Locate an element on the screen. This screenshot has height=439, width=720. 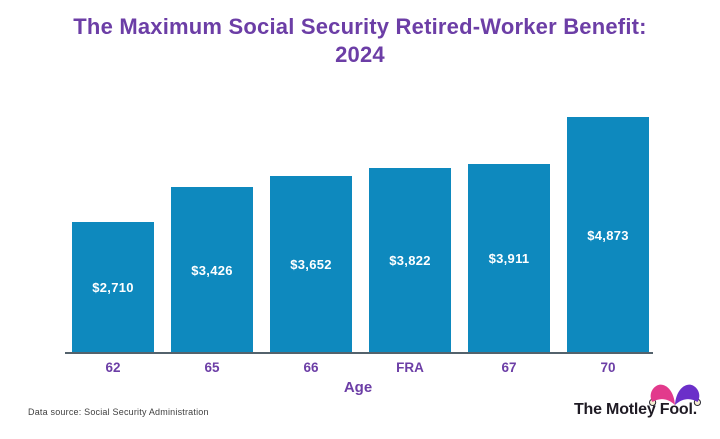
bar-age-65: $3,426 is located at coordinates (212, 270).